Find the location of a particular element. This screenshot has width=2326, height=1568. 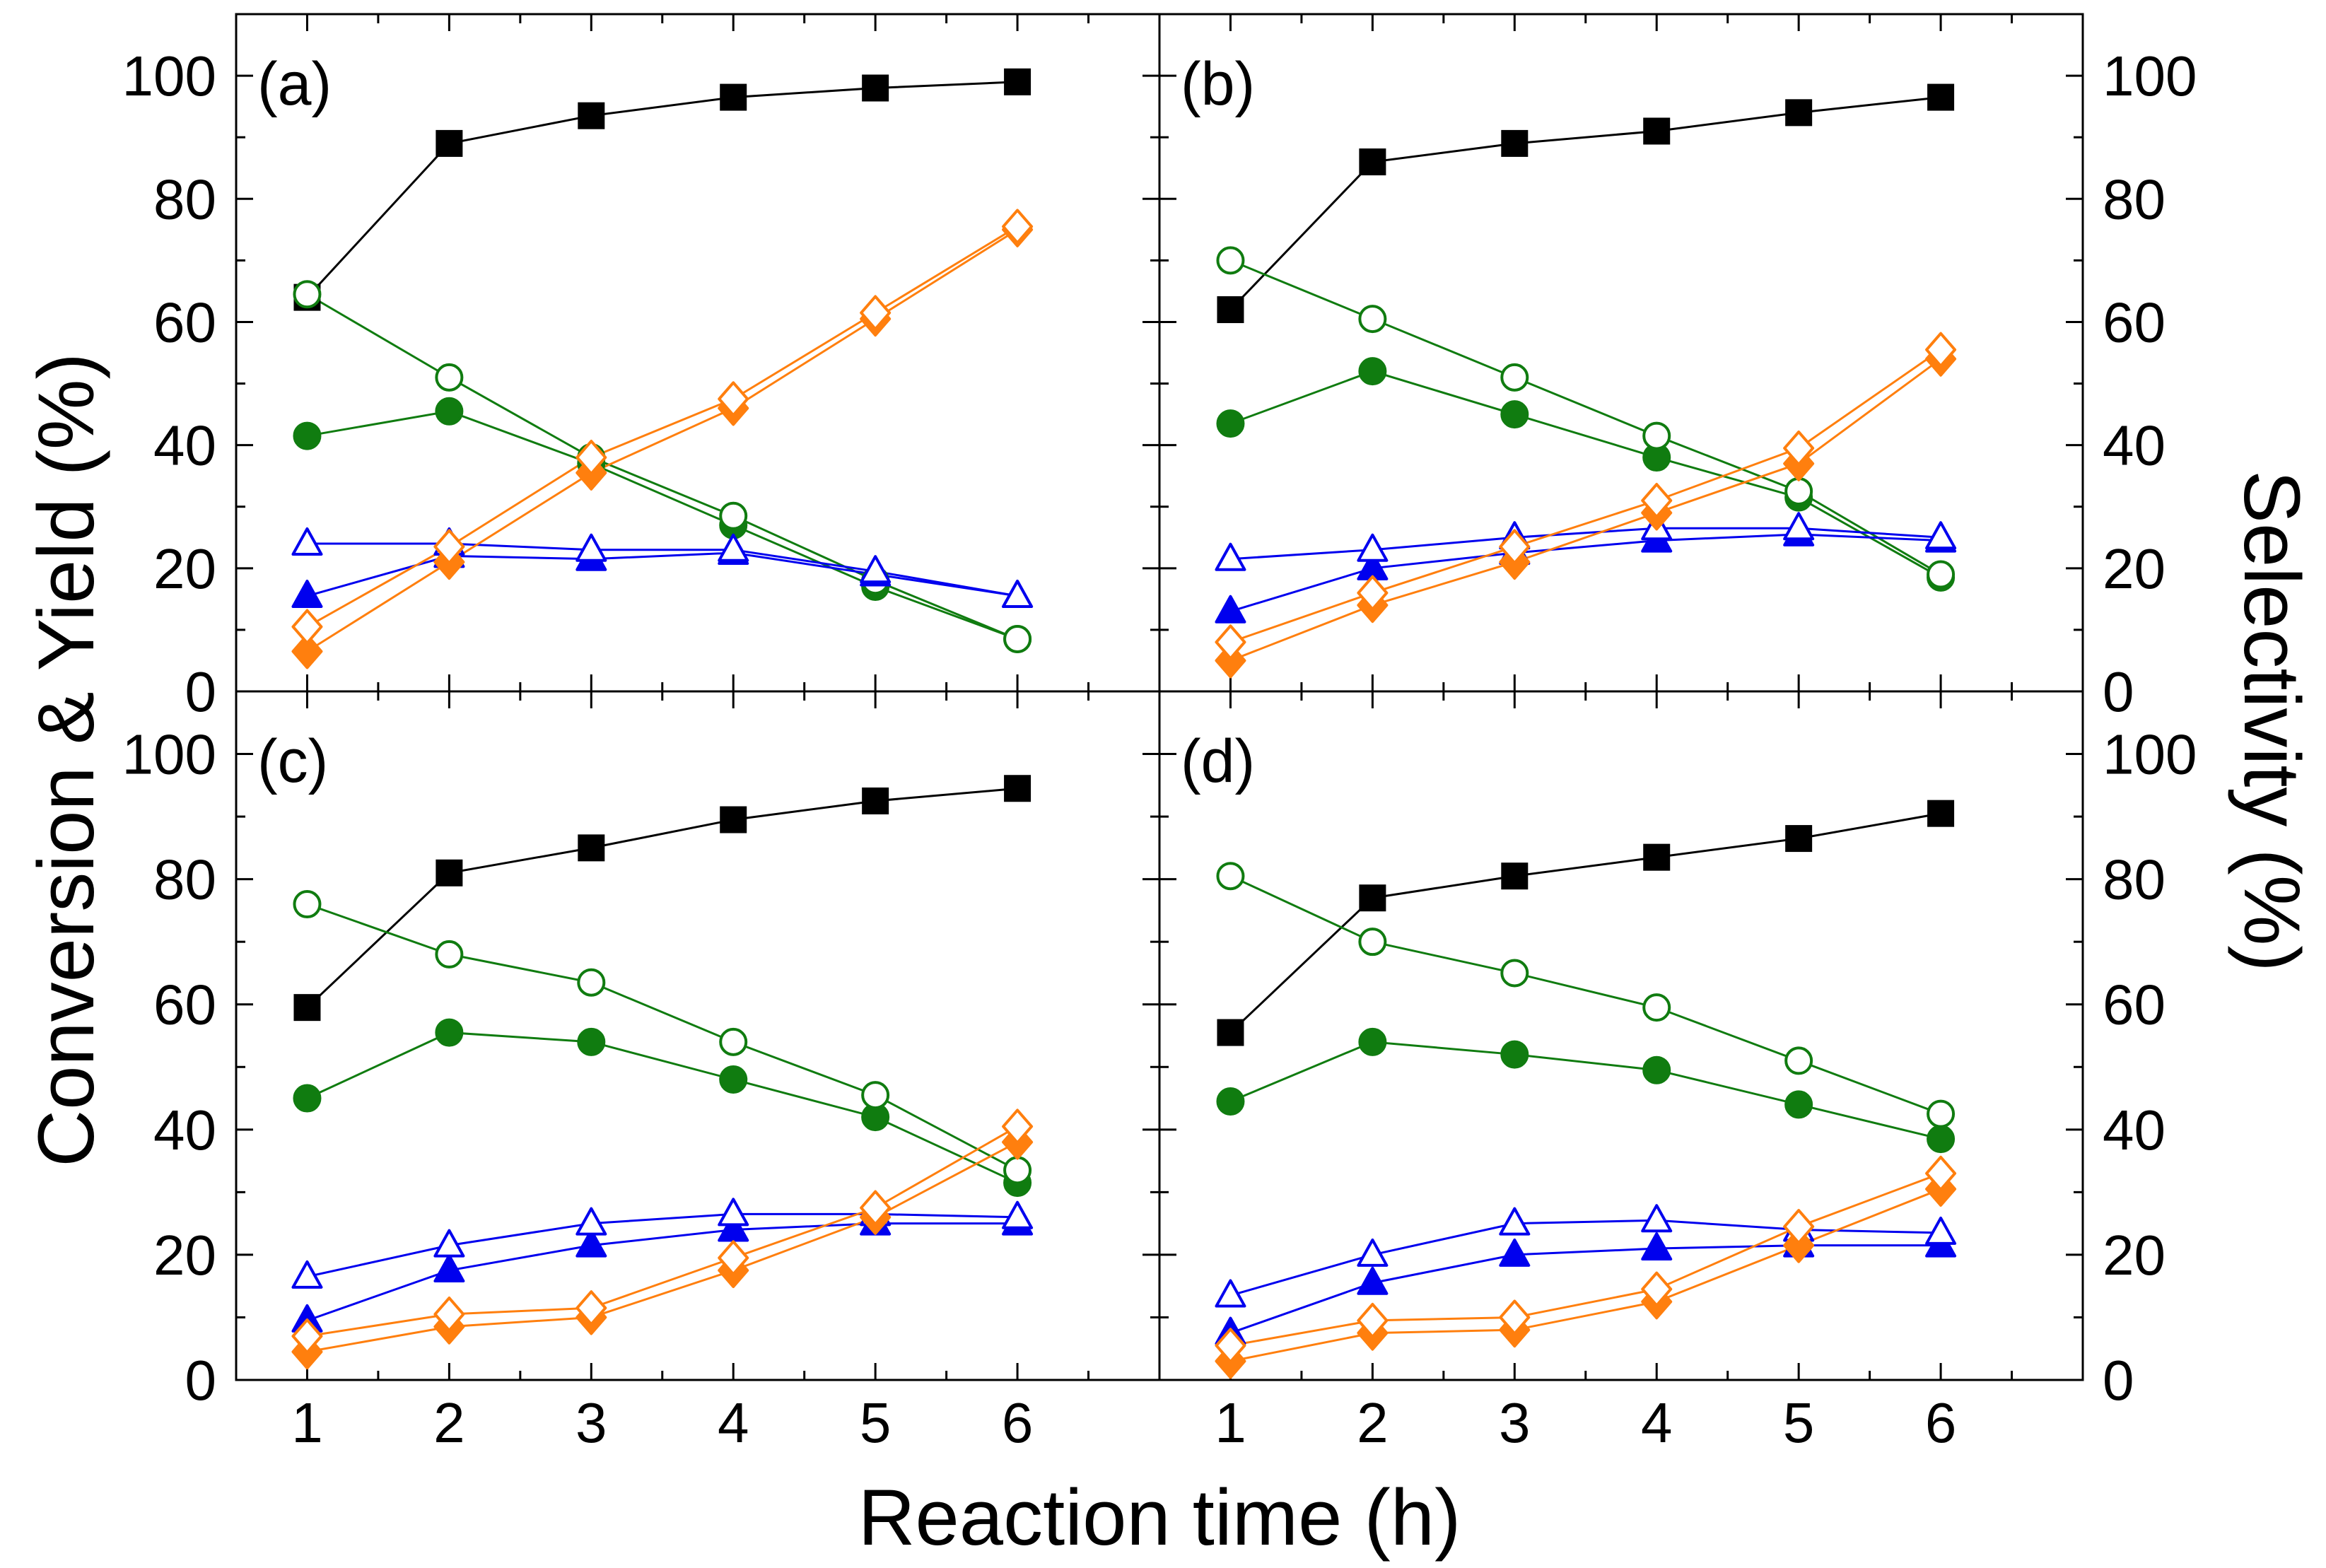

x-tick-label: 3 is located at coordinates (1515, 1422).